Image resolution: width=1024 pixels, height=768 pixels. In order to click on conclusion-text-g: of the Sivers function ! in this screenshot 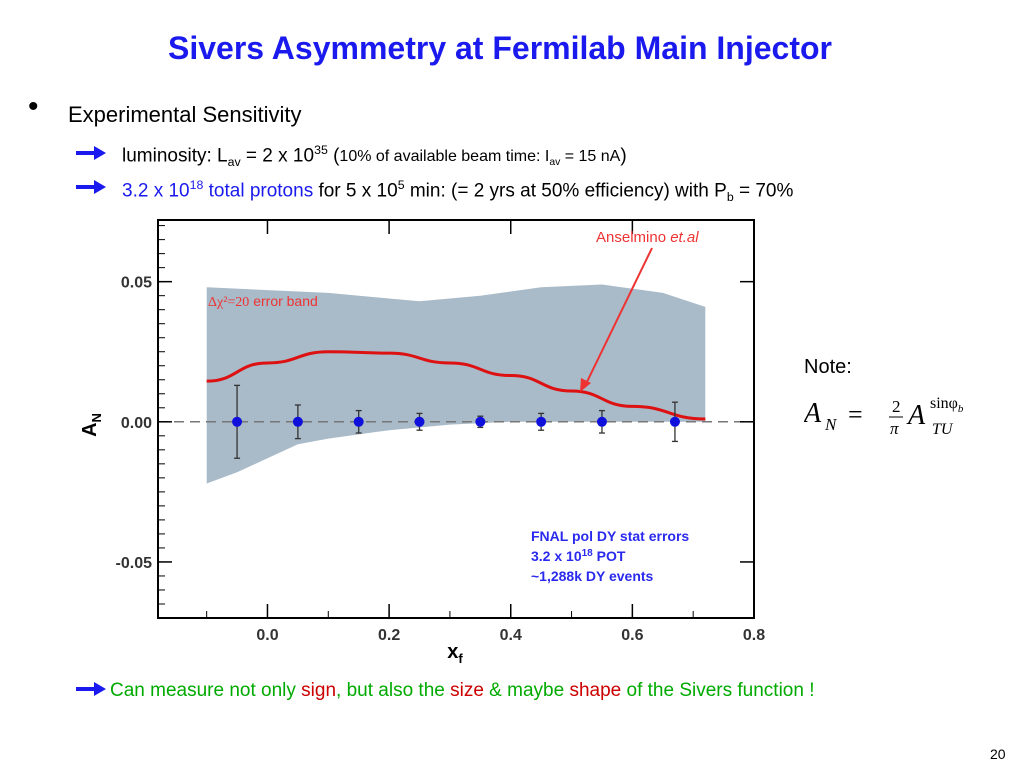, I will do `click(718, 690)`.